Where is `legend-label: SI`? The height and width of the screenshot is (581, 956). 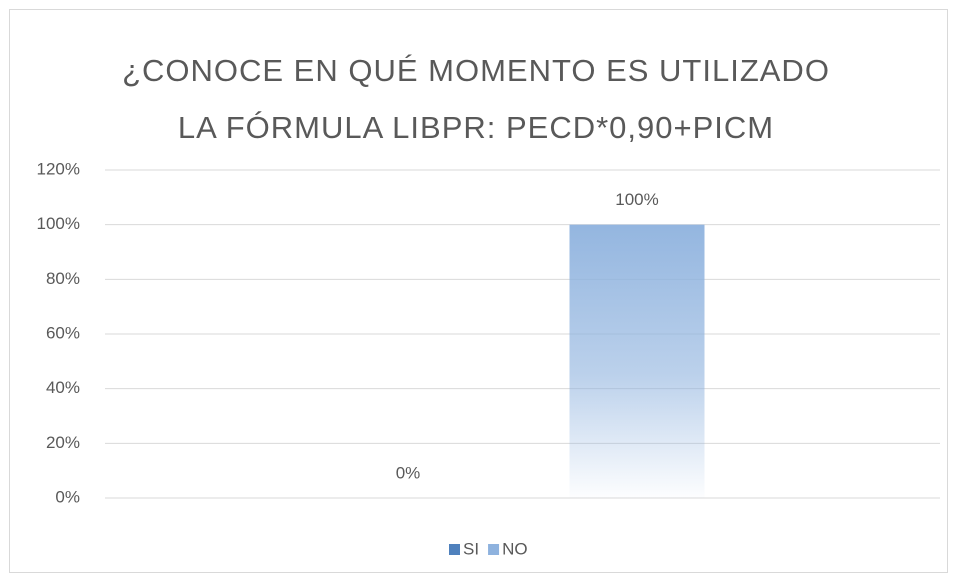
legend-label: SI is located at coordinates (471, 548).